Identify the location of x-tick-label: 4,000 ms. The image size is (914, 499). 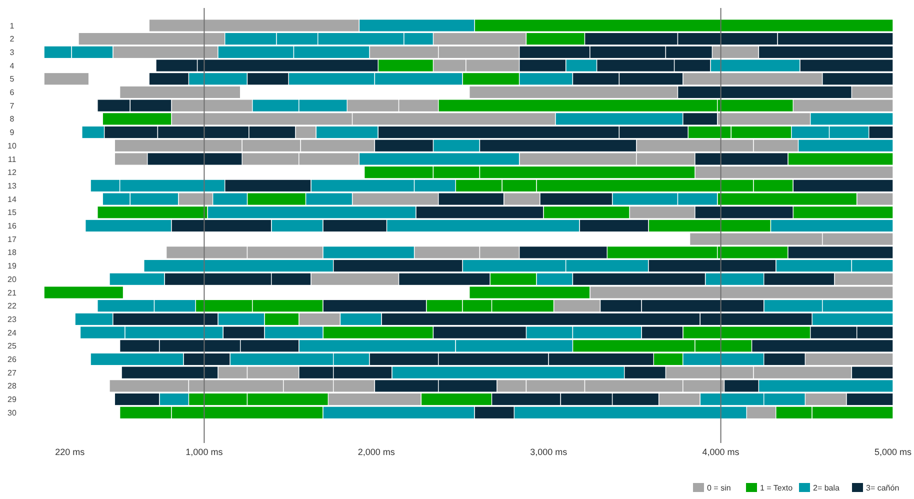
(721, 452).